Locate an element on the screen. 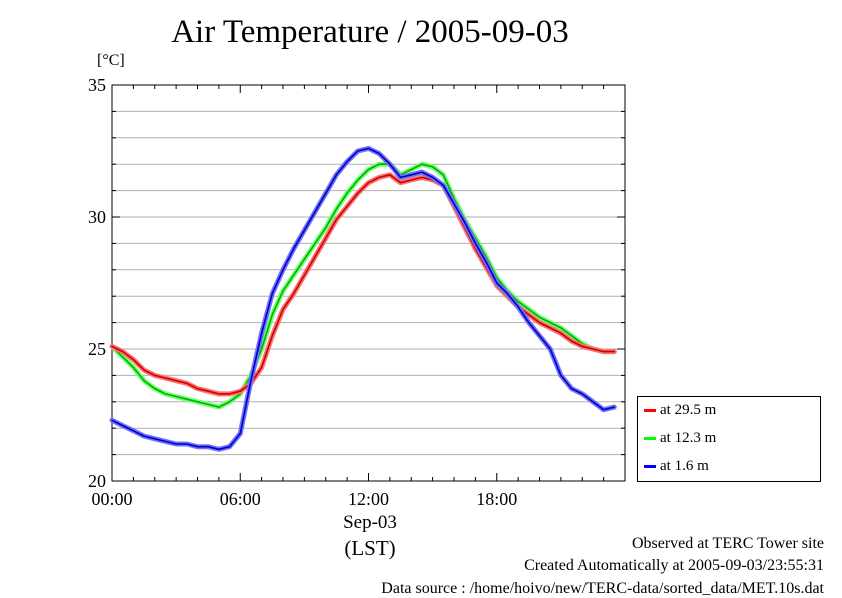 The width and height of the screenshot is (842, 598). x-tick-label: 18:00 is located at coordinates (496, 499).